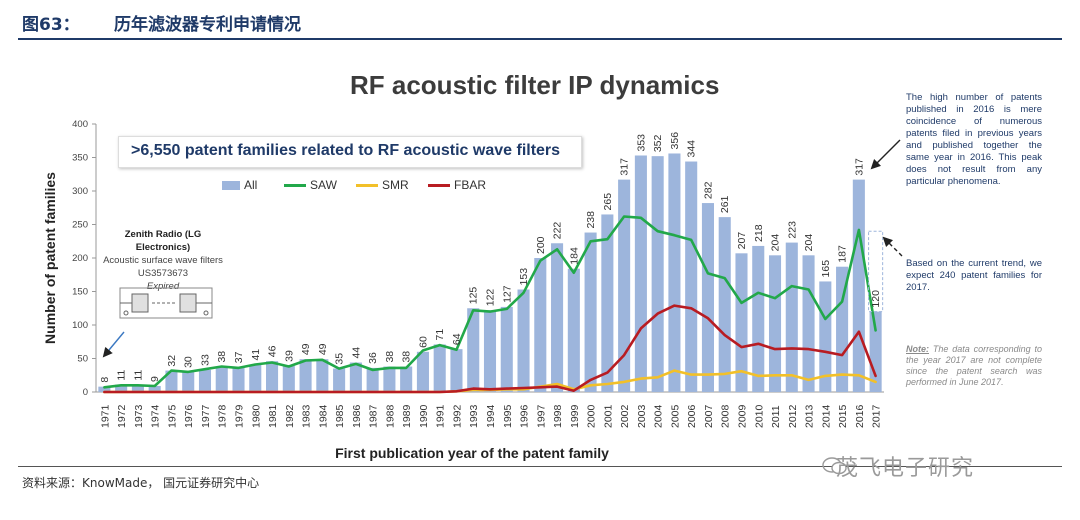  I want to click on x-tick-label-2009: 2009, so click(742, 416).